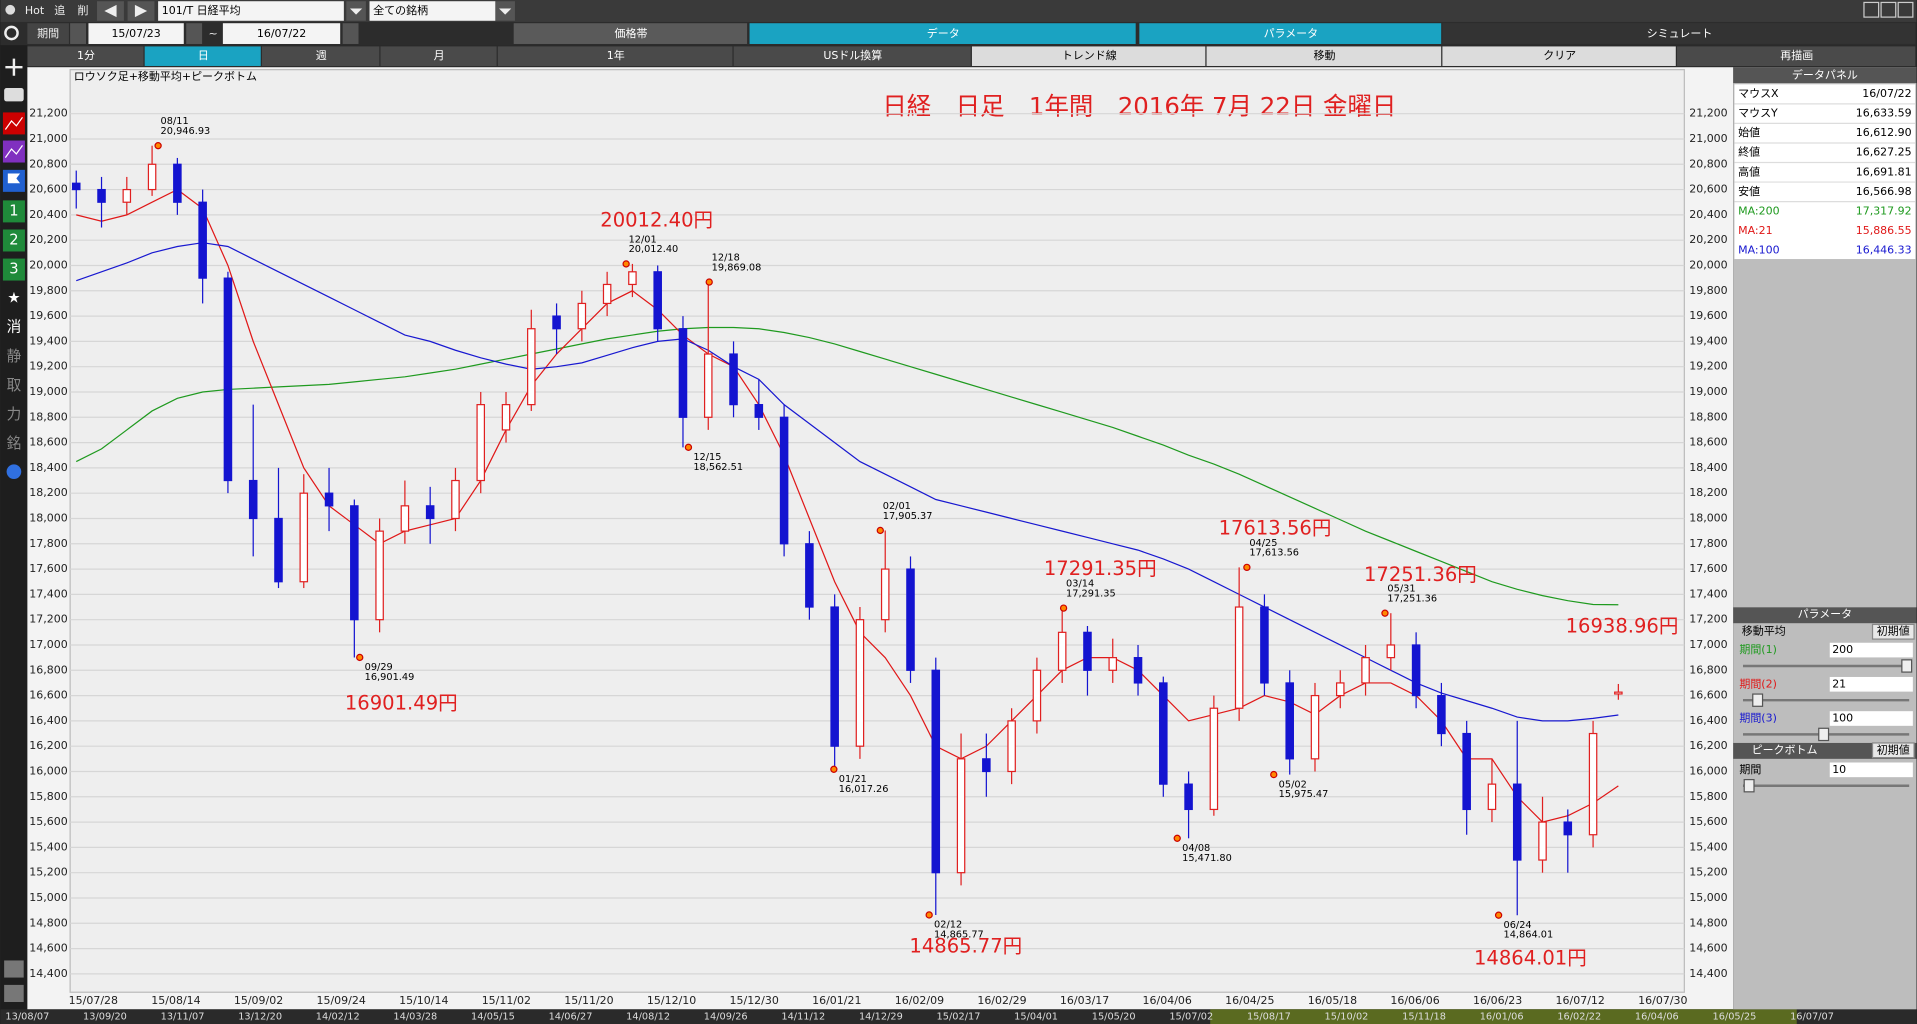 This screenshot has width=1917, height=1024. What do you see at coordinates (1528, 935) in the screenshot?
I see `peak-label: 14,864.01` at bounding box center [1528, 935].